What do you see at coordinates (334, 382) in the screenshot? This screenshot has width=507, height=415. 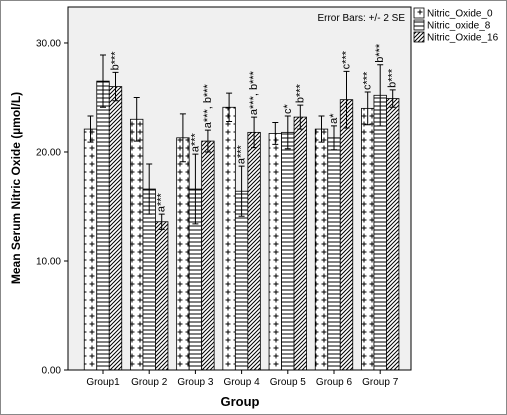 I see `x-tick-label: Group 6` at bounding box center [334, 382].